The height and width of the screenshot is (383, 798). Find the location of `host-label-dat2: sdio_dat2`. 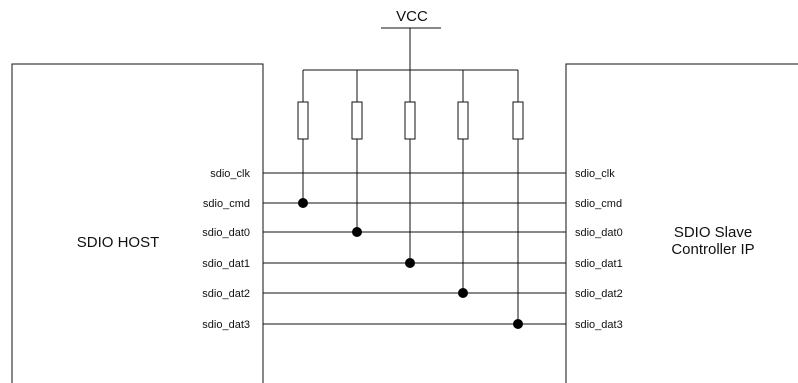

host-label-dat2: sdio_dat2 is located at coordinates (226, 294).